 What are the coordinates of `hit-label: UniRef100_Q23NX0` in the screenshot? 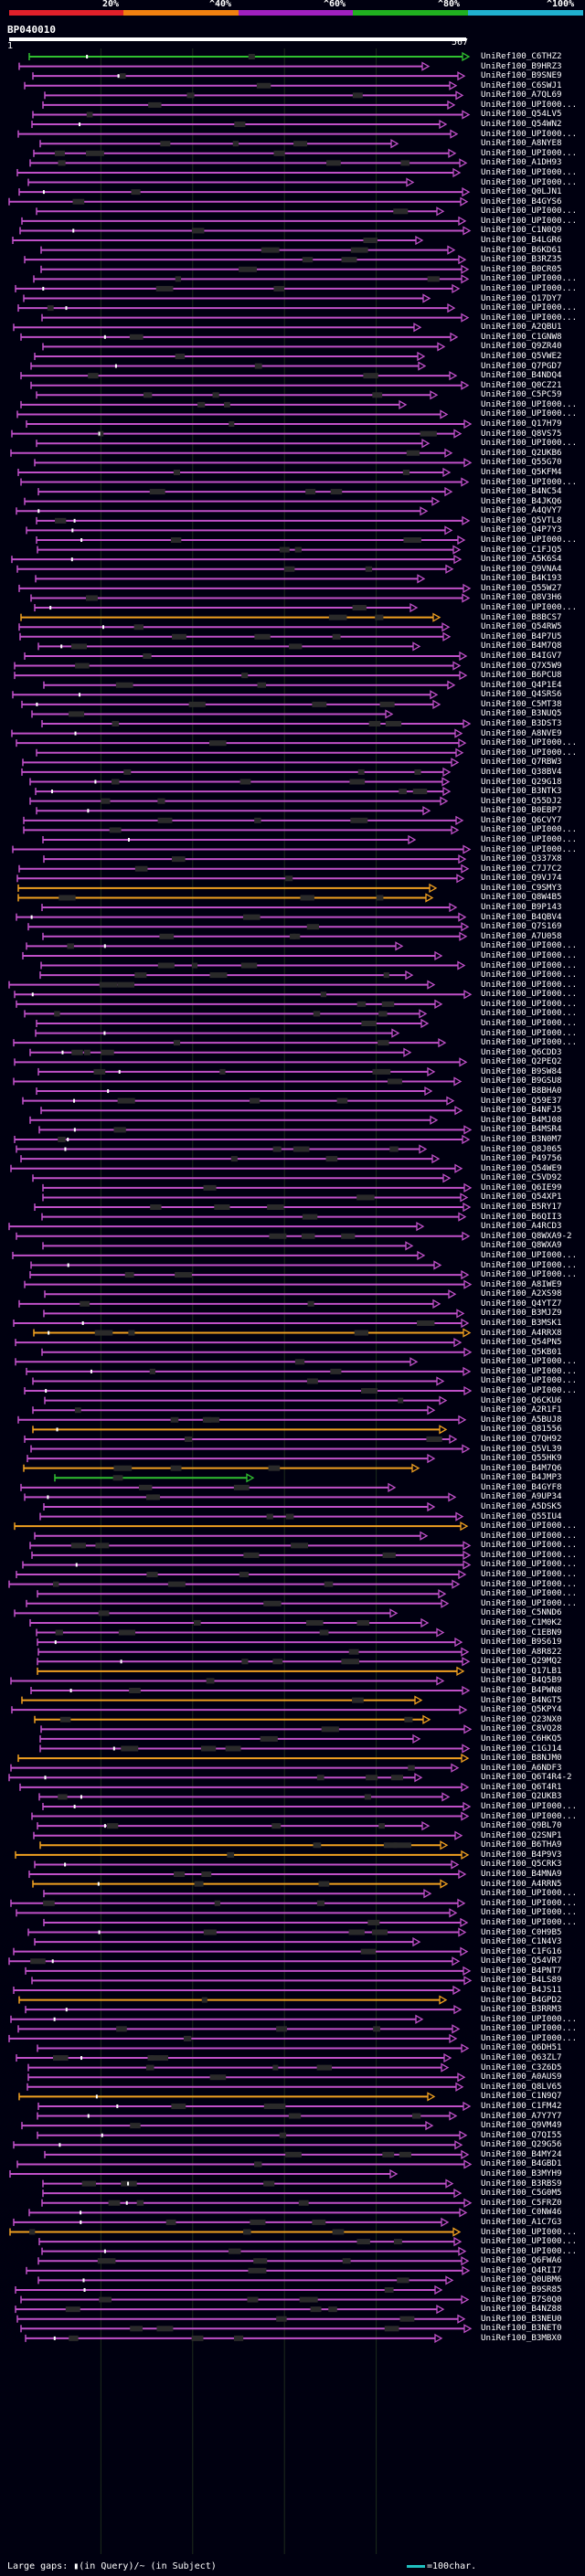 It's located at (521, 1719).